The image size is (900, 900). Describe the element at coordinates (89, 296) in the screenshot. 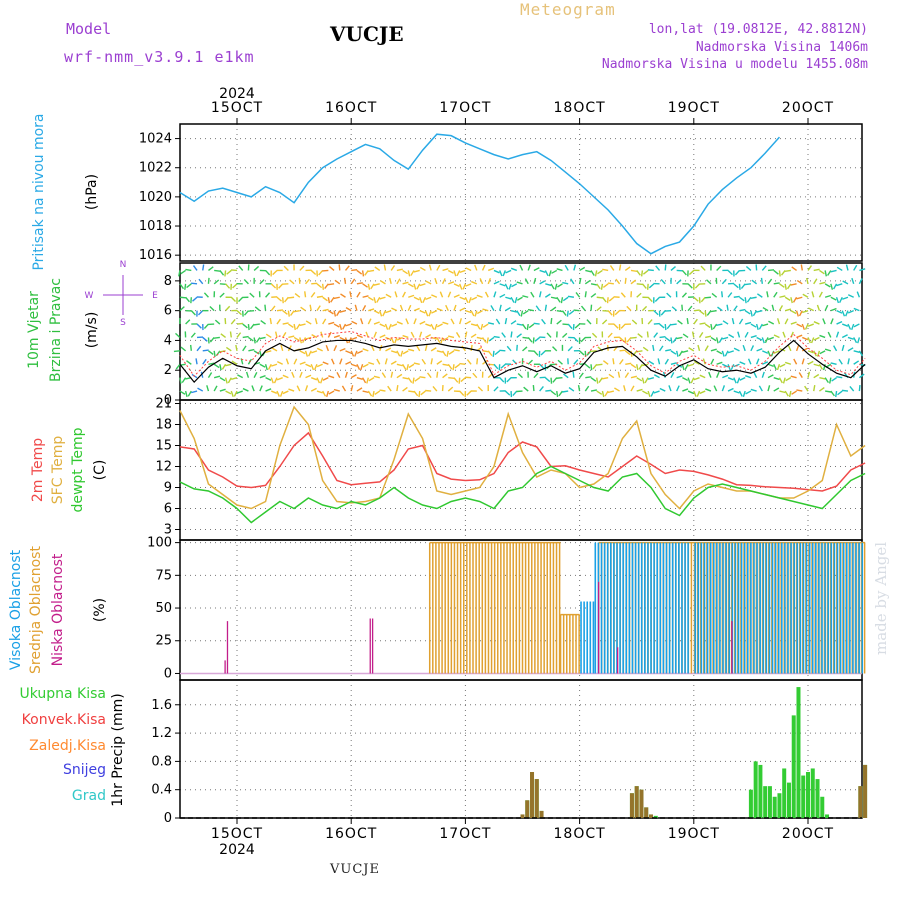

I see `compass-w: W` at that location.